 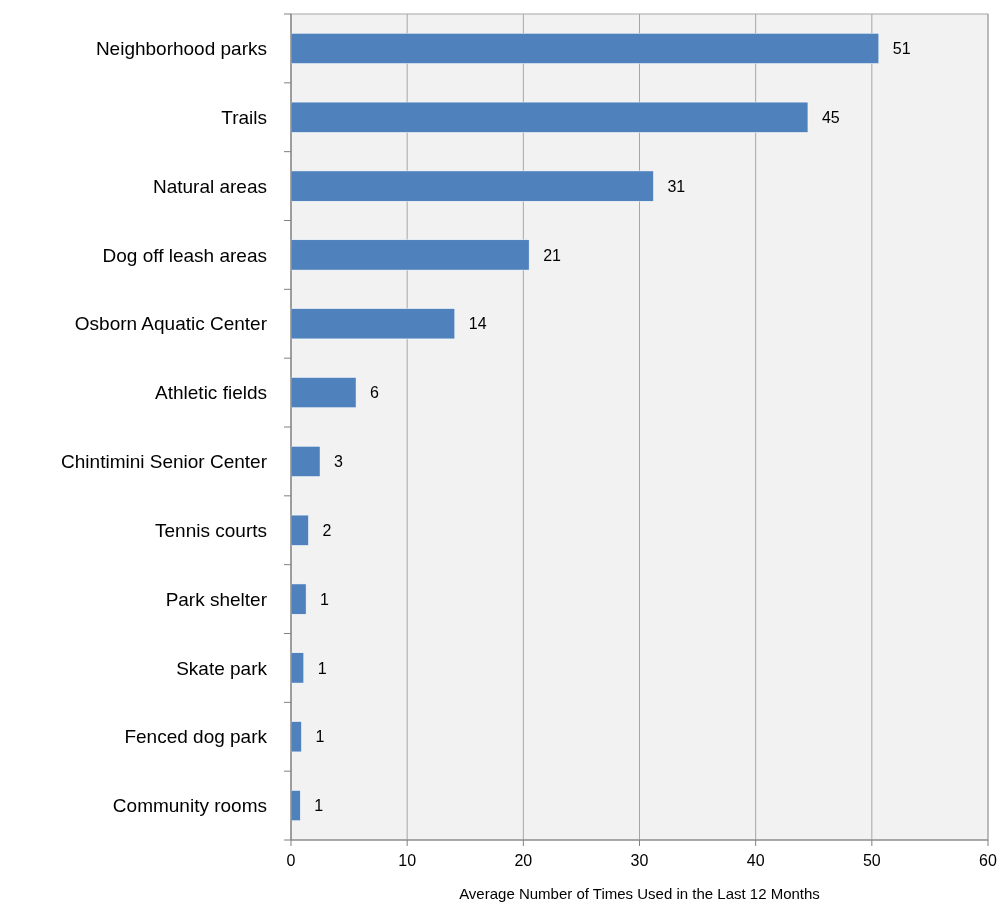 What do you see at coordinates (196, 737) in the screenshot?
I see `y-tick-label: Fenced dog park` at bounding box center [196, 737].